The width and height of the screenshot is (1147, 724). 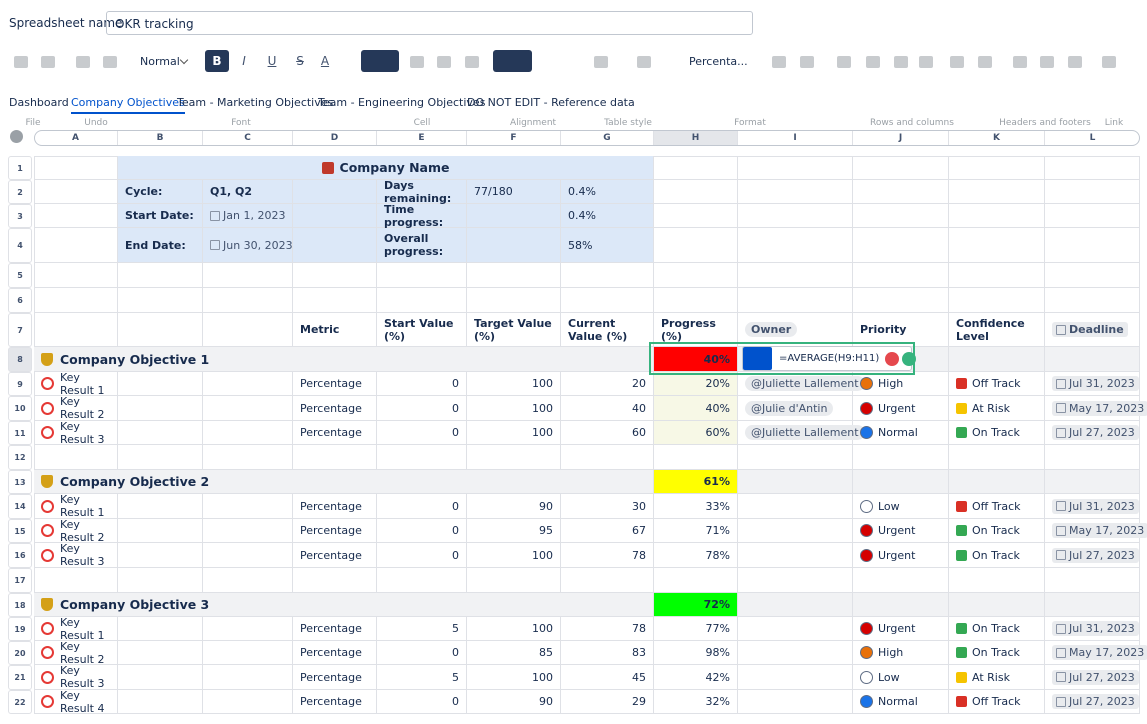 I want to click on formula-button, so click(x=757, y=358).